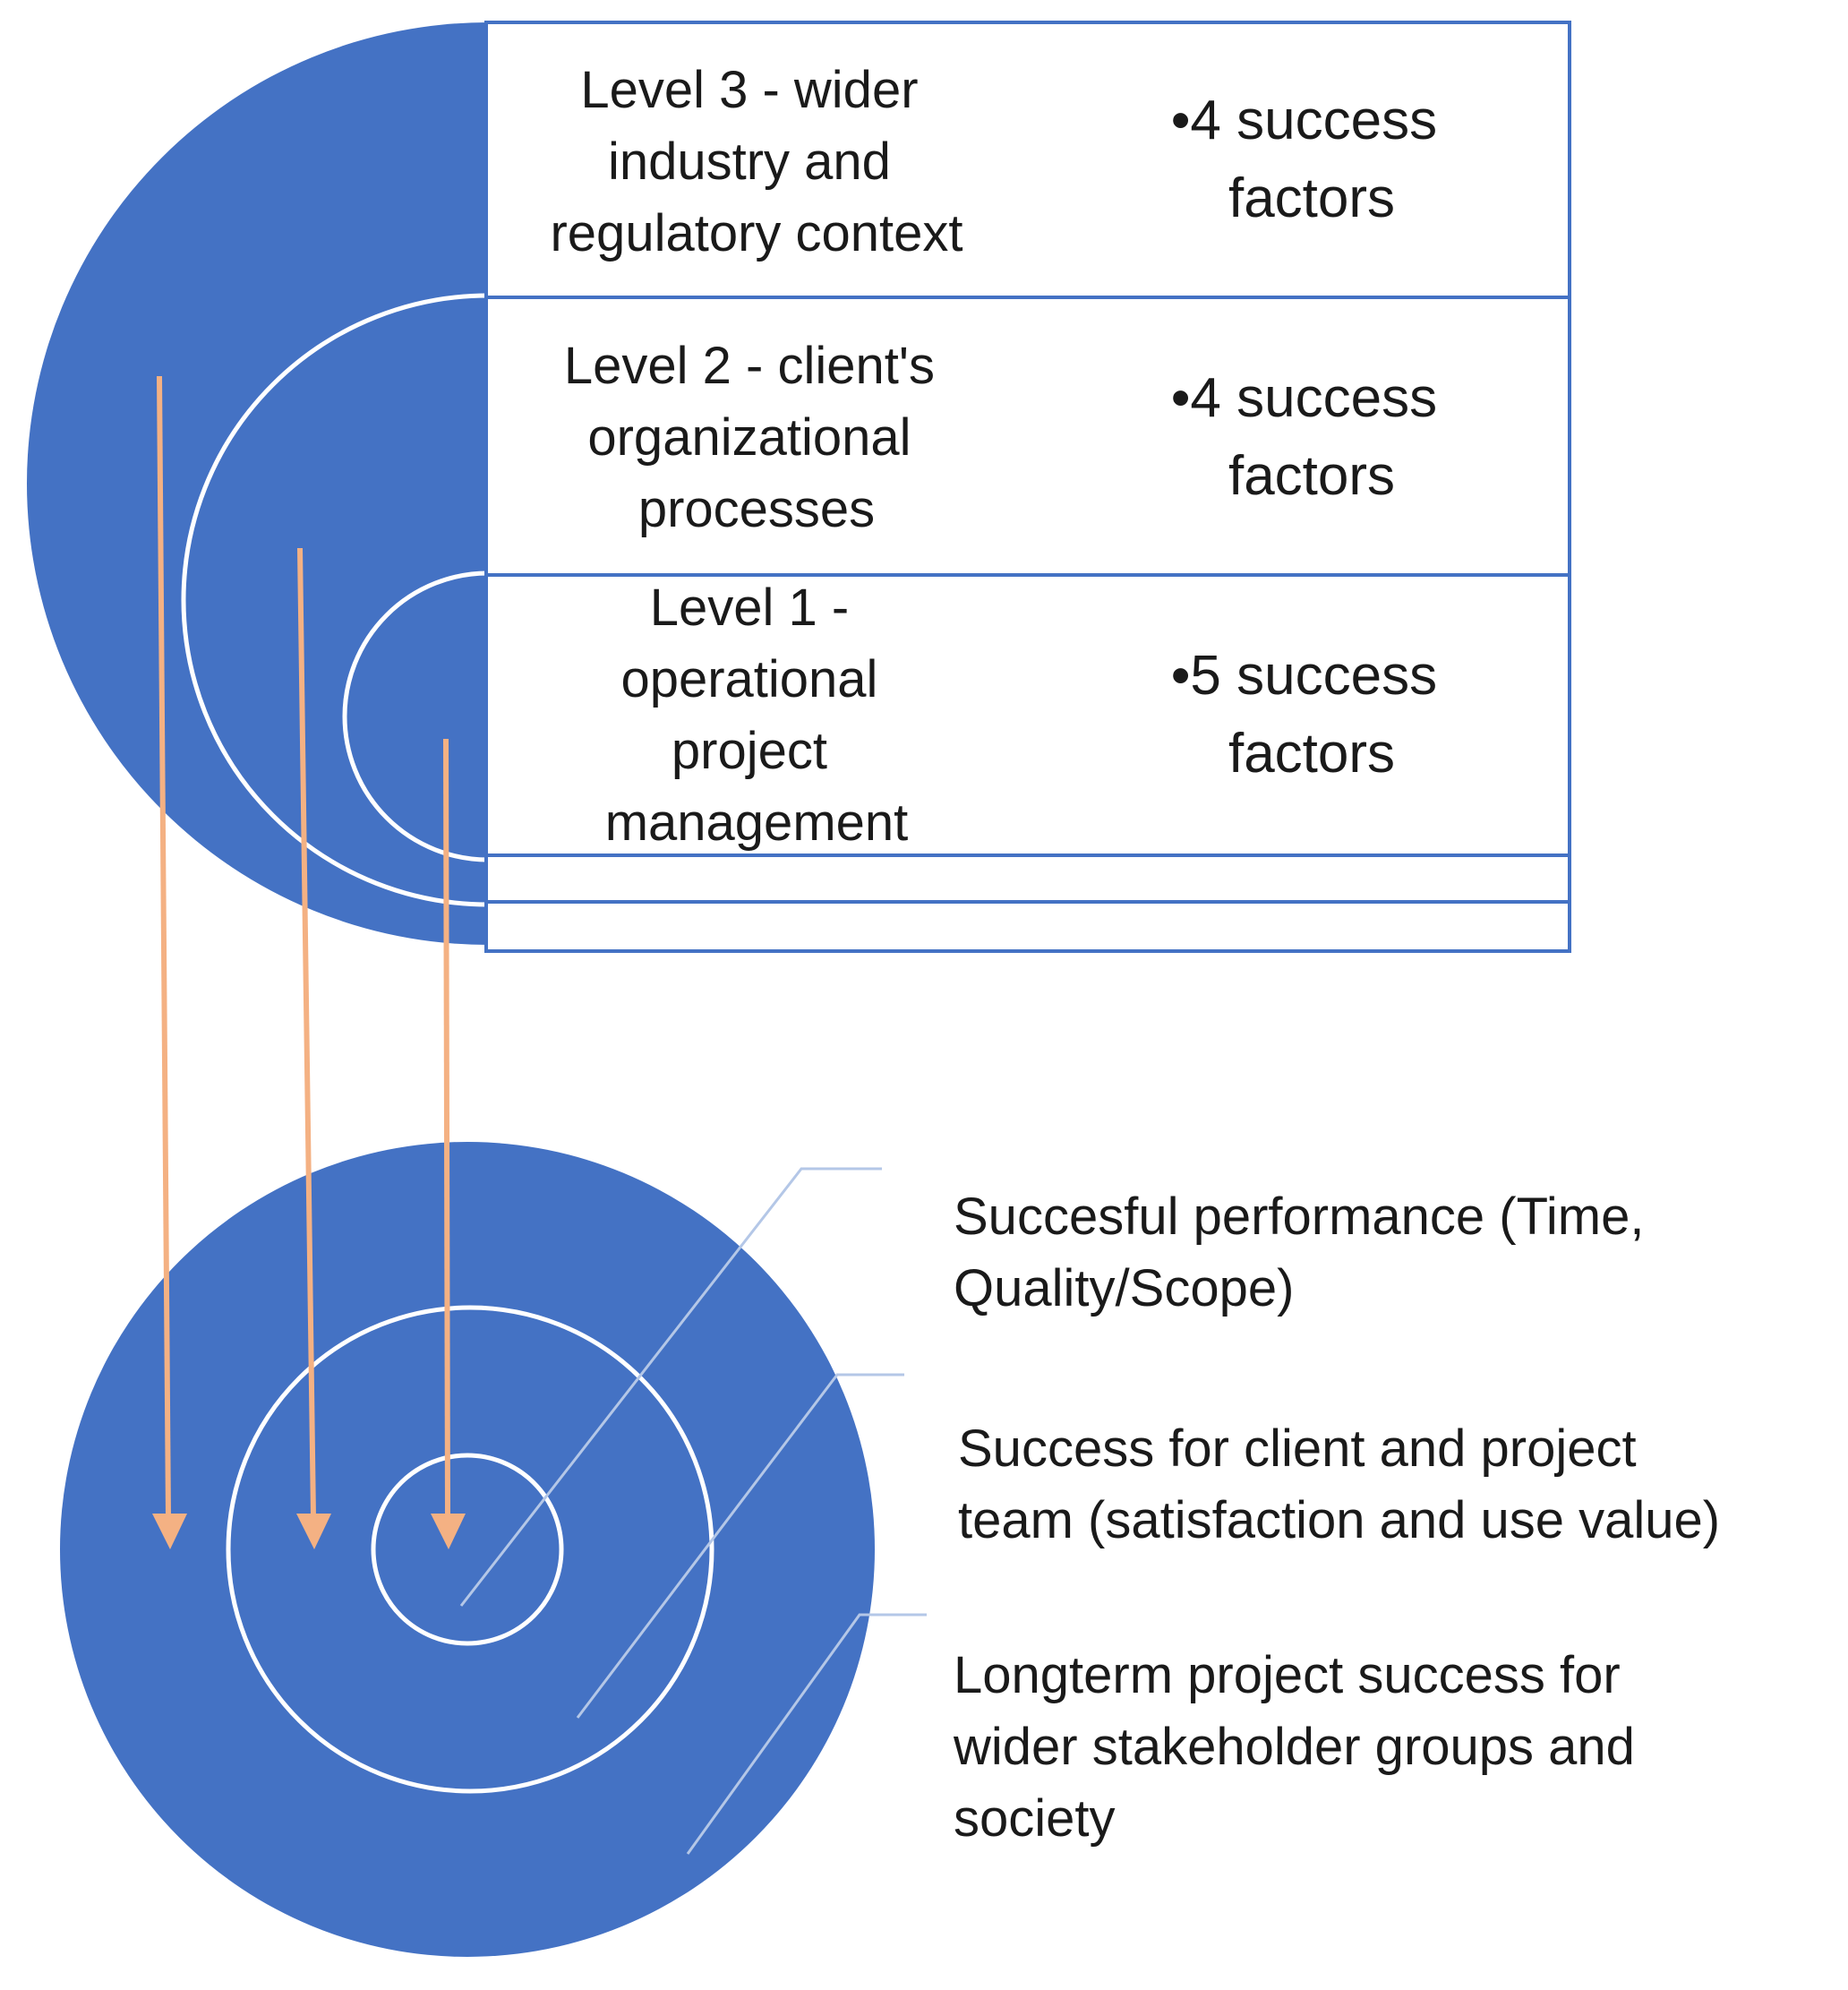 The image size is (1848, 1990). I want to click on level-2-factors: •4 success factors, so click(1312, 437).